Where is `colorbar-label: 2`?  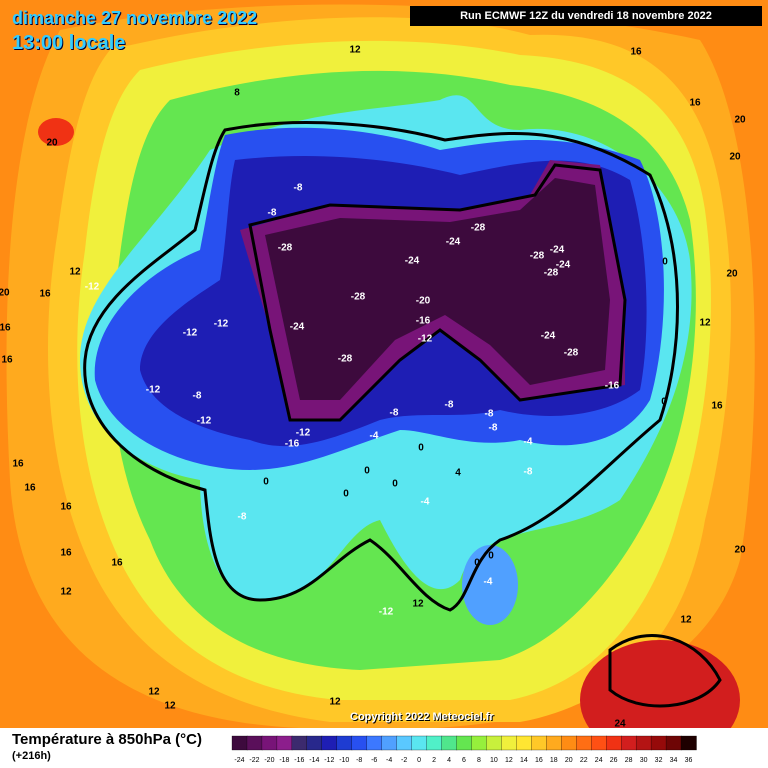
colorbar-label: 2 is located at coordinates (434, 760).